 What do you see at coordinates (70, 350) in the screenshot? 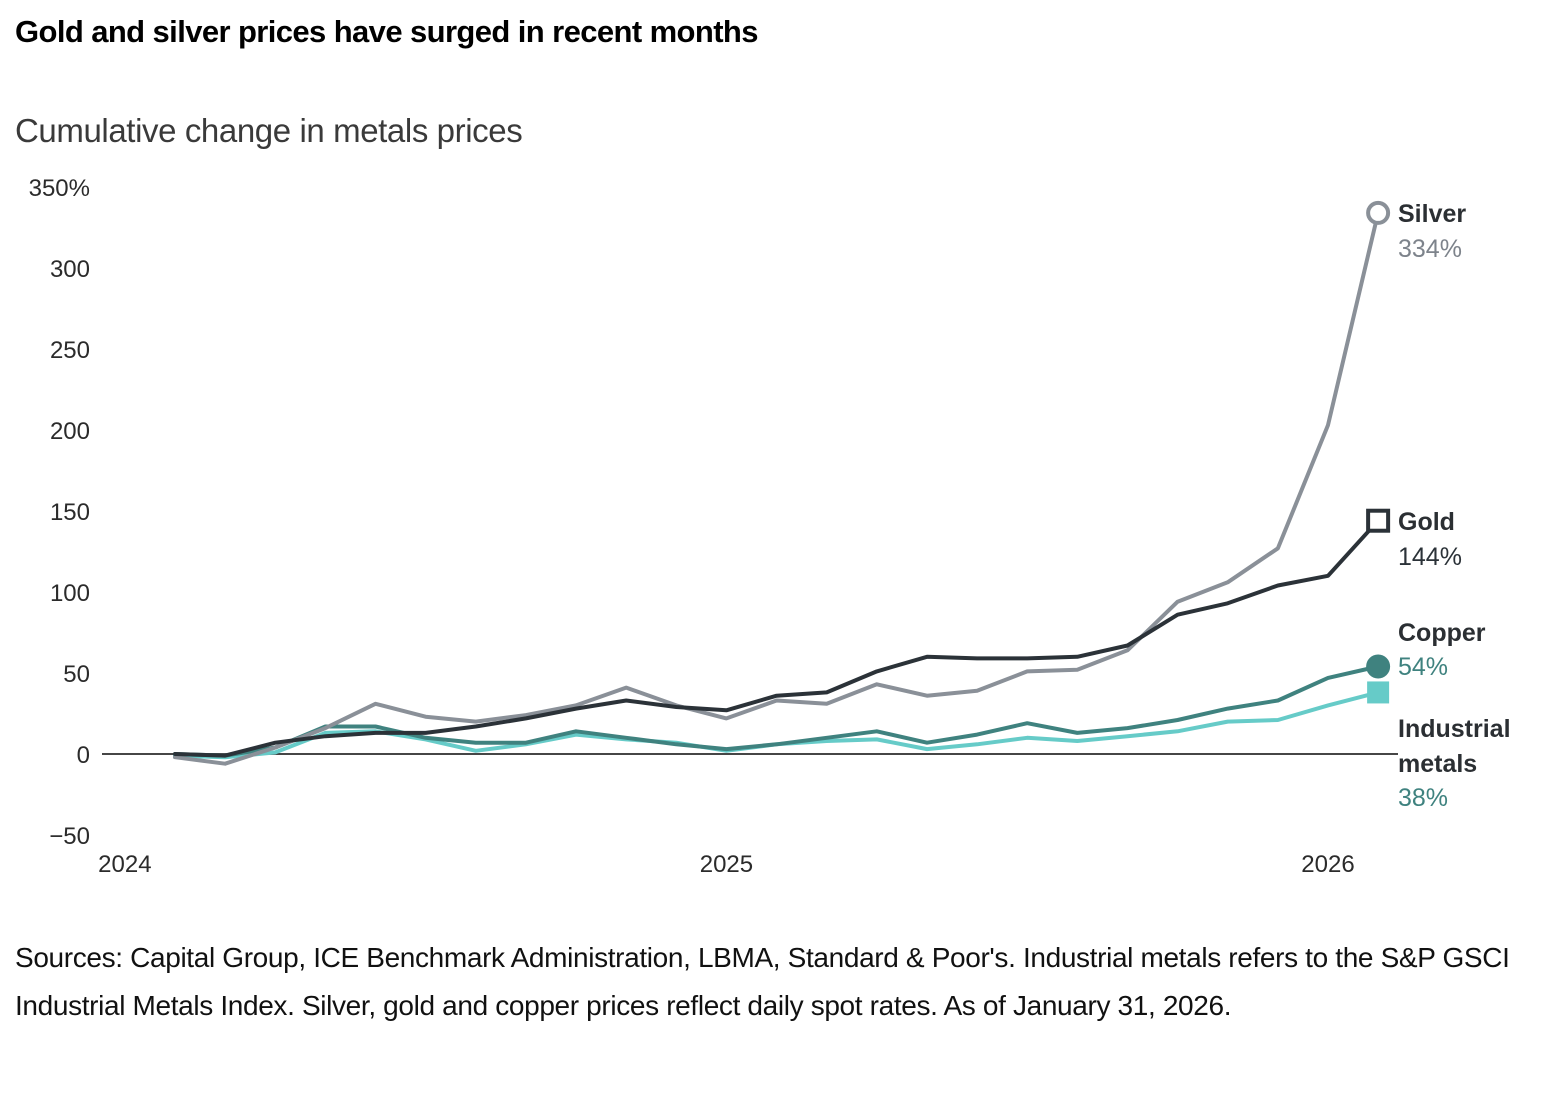
I see `y-tick-label: 250` at bounding box center [70, 350].